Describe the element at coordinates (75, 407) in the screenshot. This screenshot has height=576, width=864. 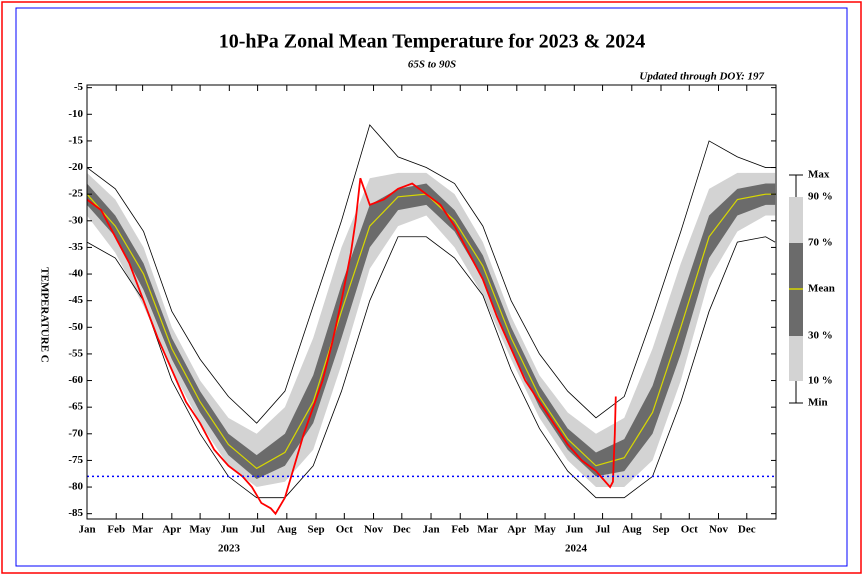
I see `y-tick-label: -65` at that location.